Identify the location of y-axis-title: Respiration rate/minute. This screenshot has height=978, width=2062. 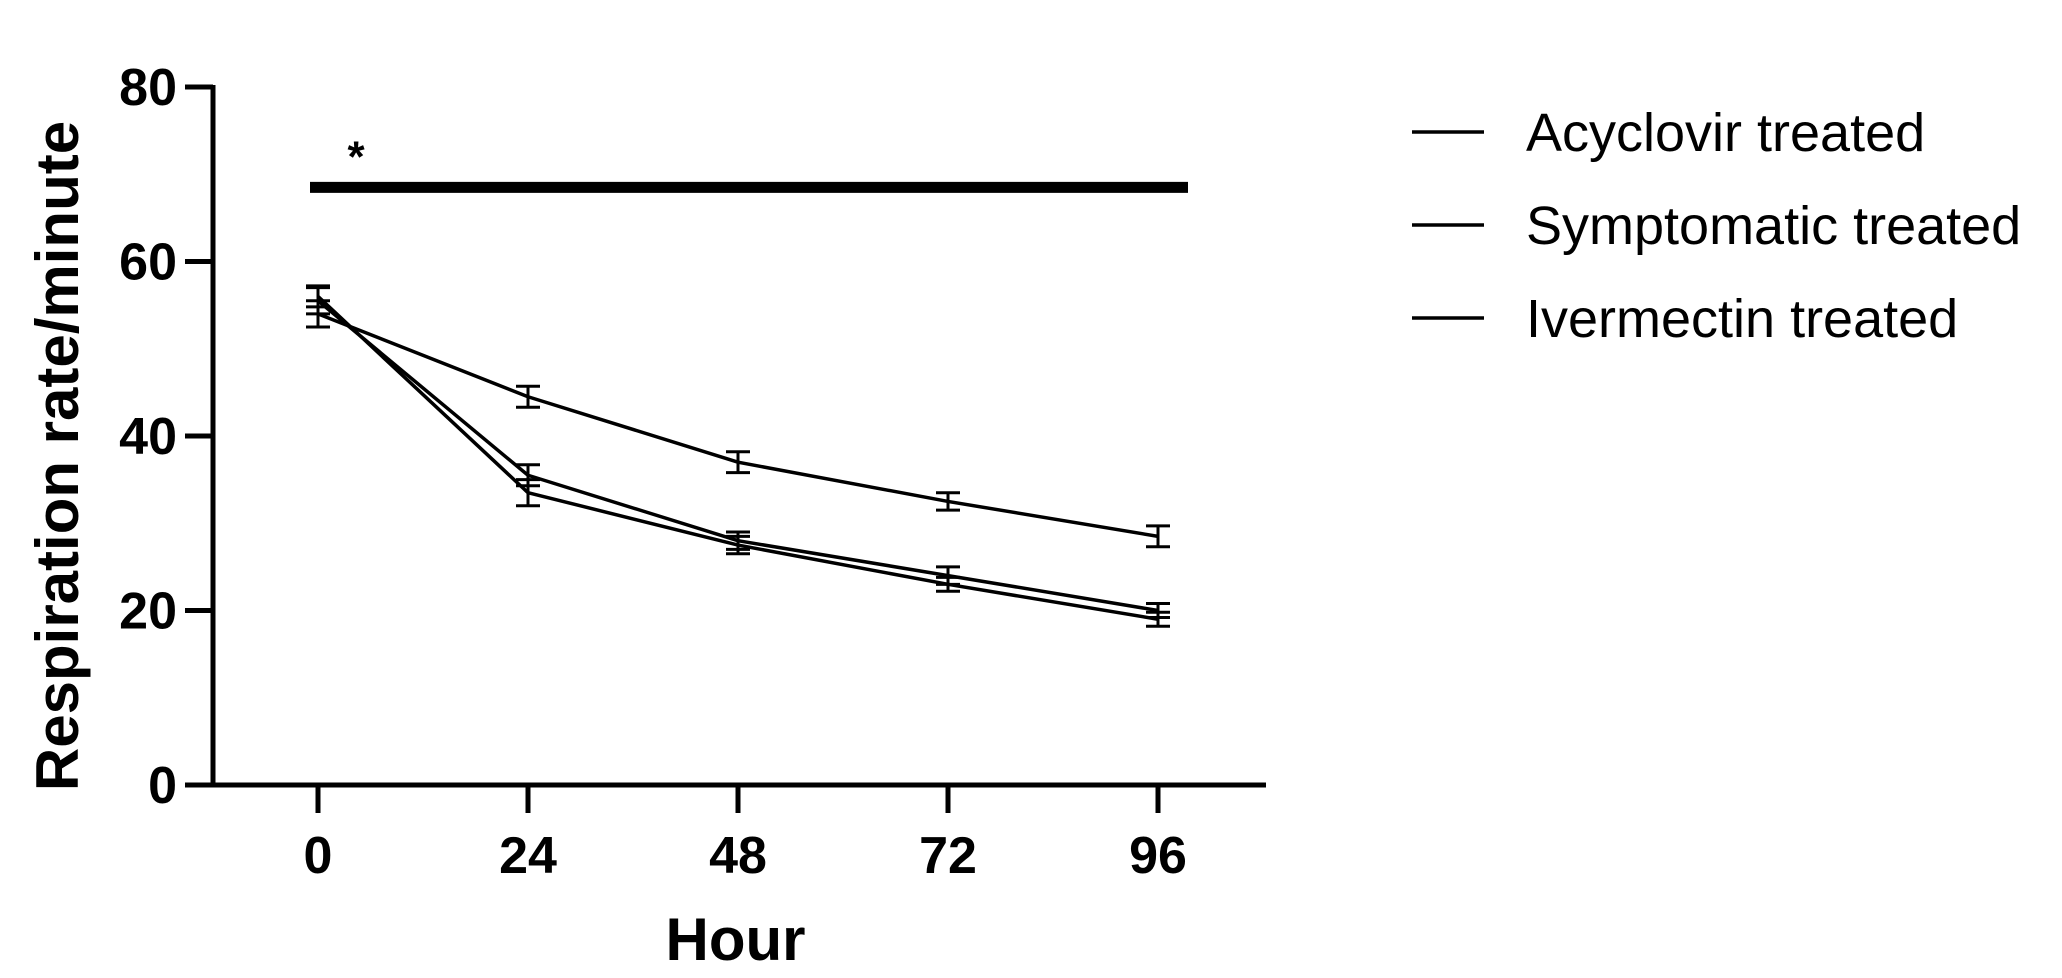
(57, 456).